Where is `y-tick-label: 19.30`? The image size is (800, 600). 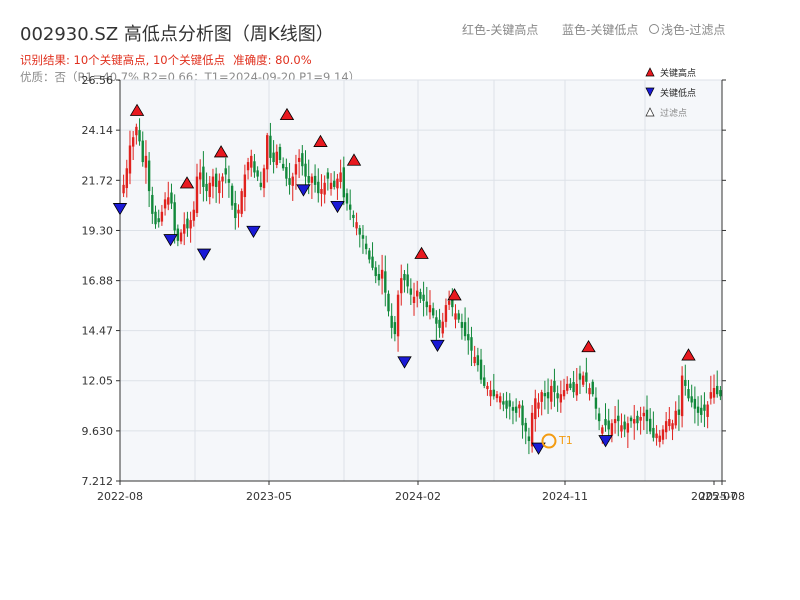 y-tick-label: 19.30 is located at coordinates (98, 230).